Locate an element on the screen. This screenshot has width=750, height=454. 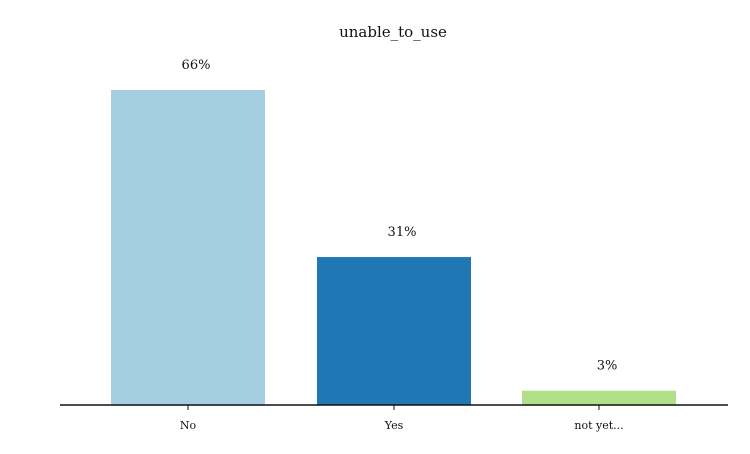
x-tick-label-1: Yes is located at coordinates (394, 425).